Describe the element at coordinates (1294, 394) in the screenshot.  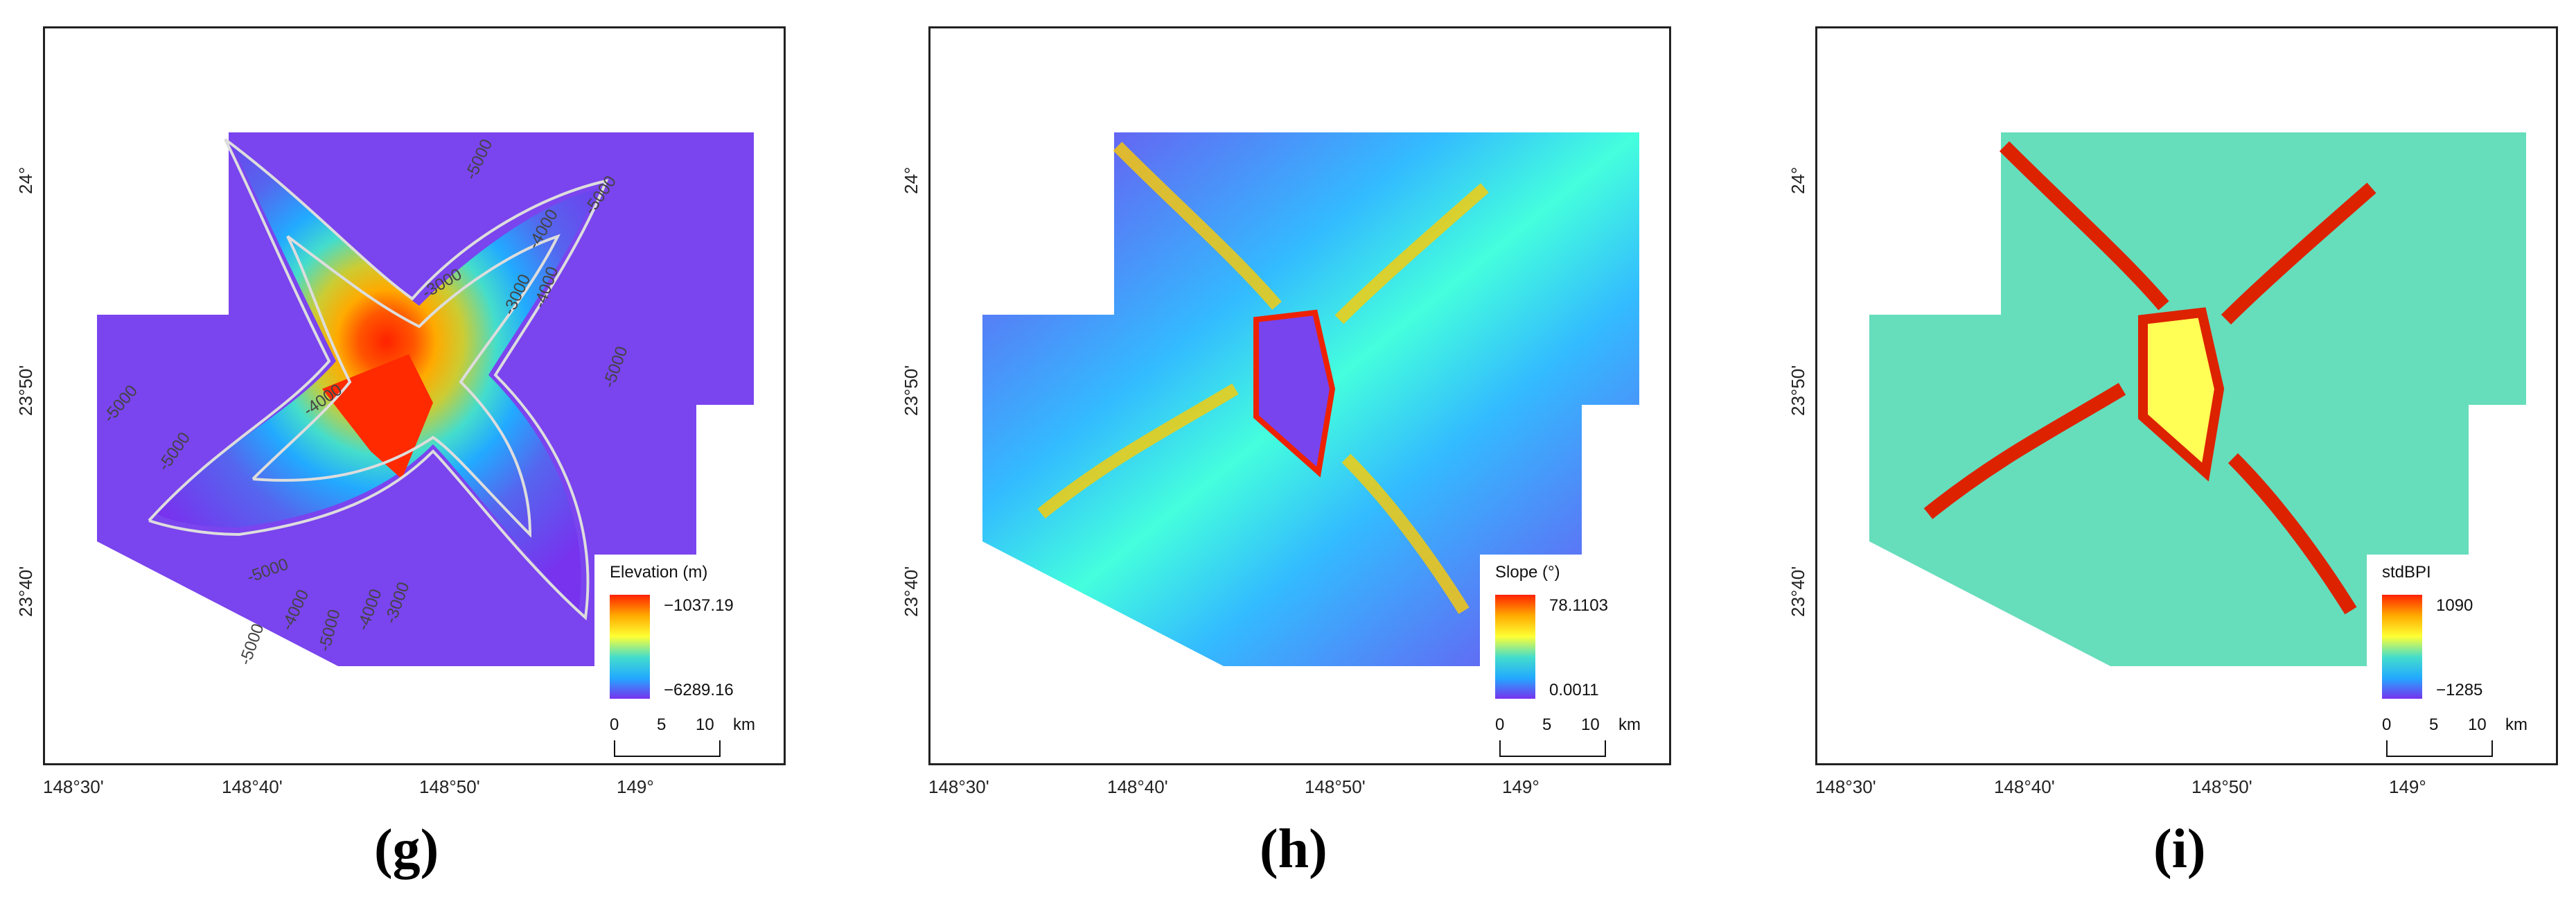
I see `steep-summit-edges-h` at that location.